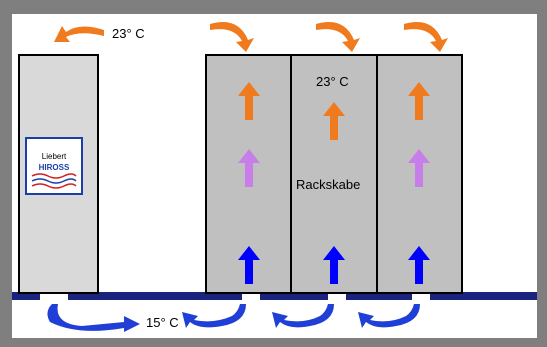 The image size is (547, 347). Describe the element at coordinates (79, 34) in the screenshot. I see `return-air-arrow-icon` at that location.